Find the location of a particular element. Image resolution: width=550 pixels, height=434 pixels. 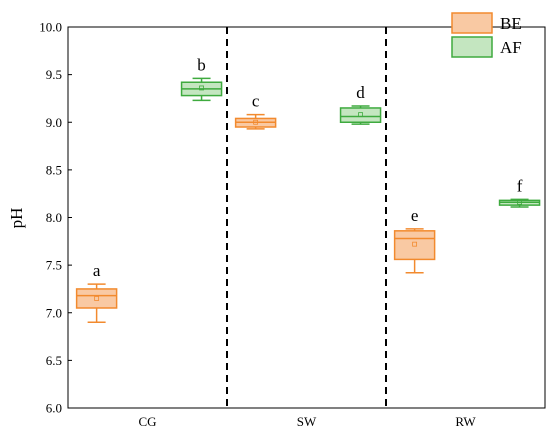

box-BE-SW is located at coordinates (255, 121).